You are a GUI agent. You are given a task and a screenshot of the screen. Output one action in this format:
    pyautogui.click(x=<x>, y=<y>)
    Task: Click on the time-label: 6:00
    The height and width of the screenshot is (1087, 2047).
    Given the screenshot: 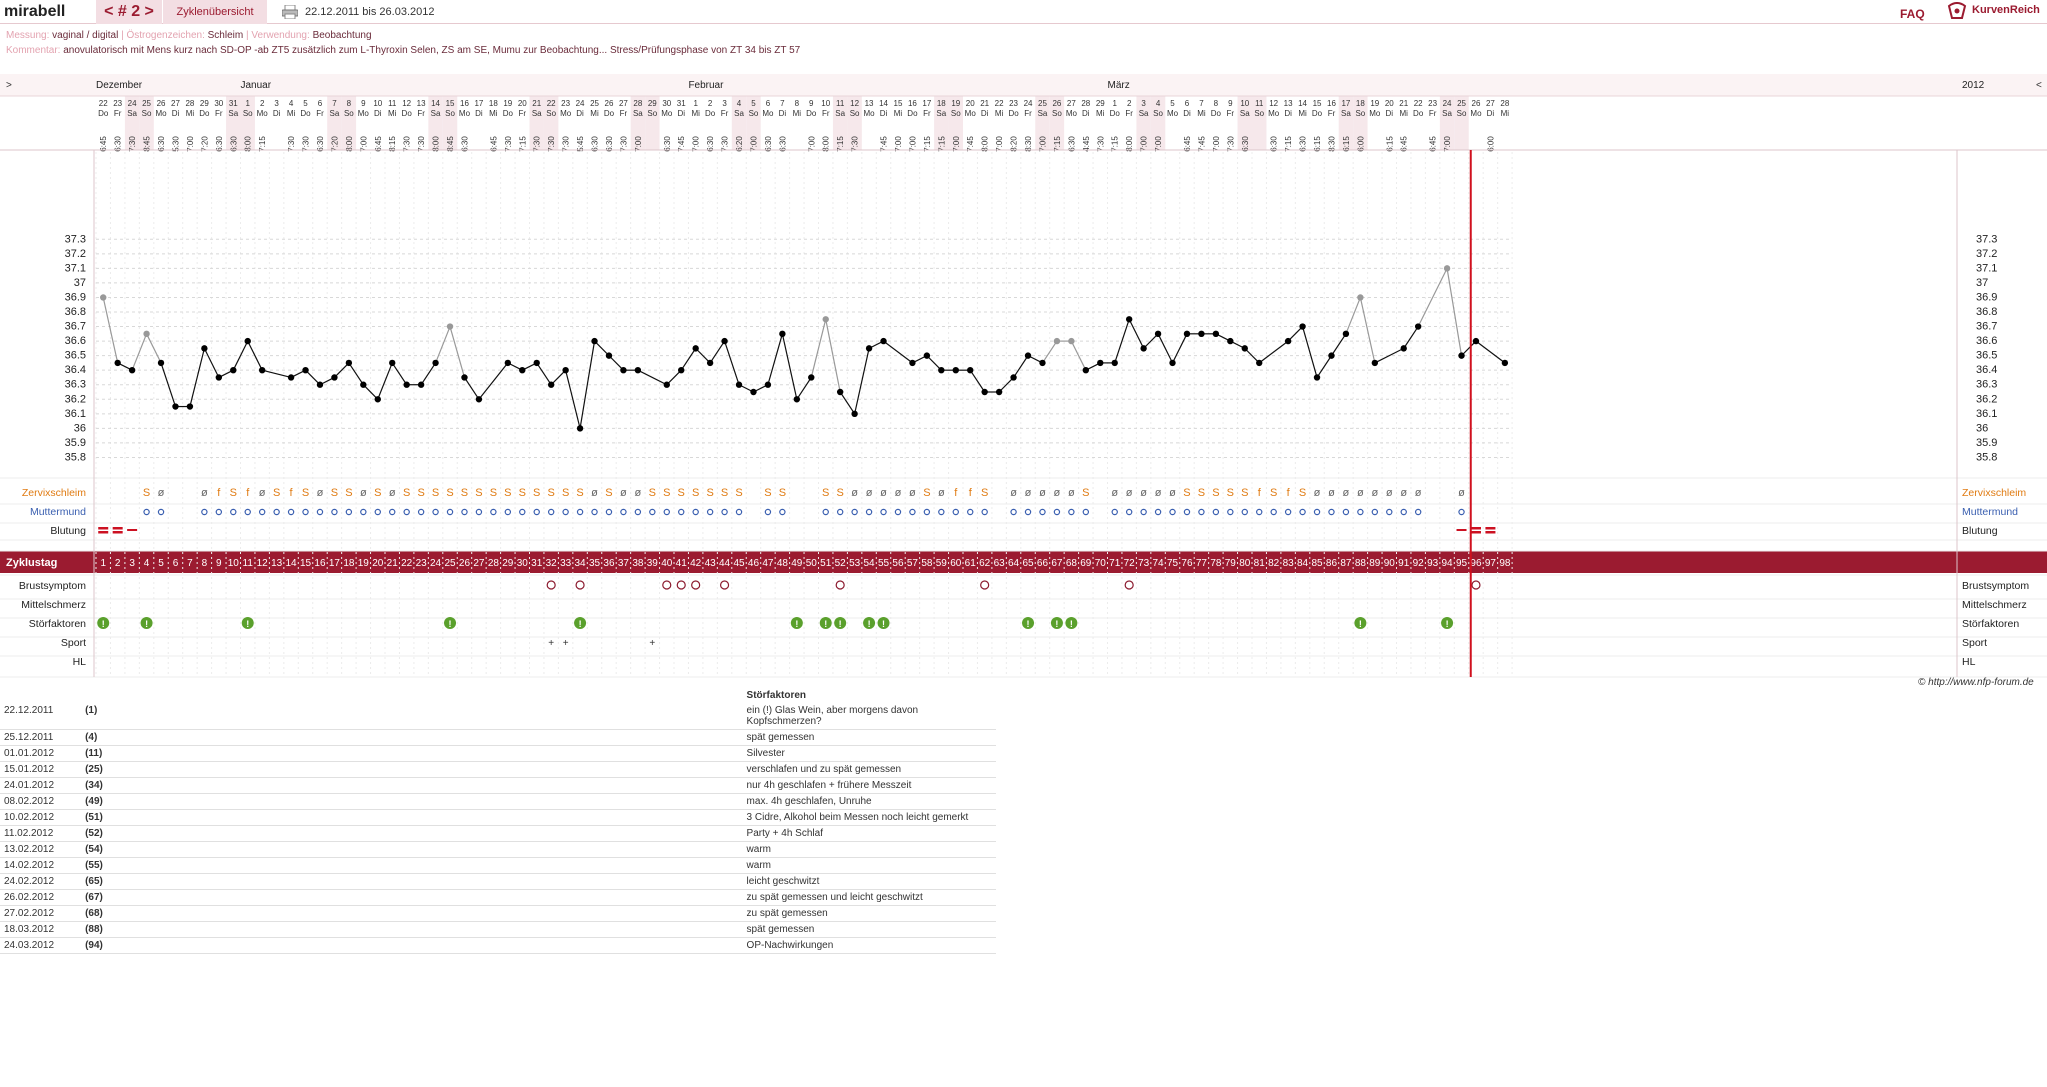 What is the action you would take?
    pyautogui.click(x=1360, y=144)
    